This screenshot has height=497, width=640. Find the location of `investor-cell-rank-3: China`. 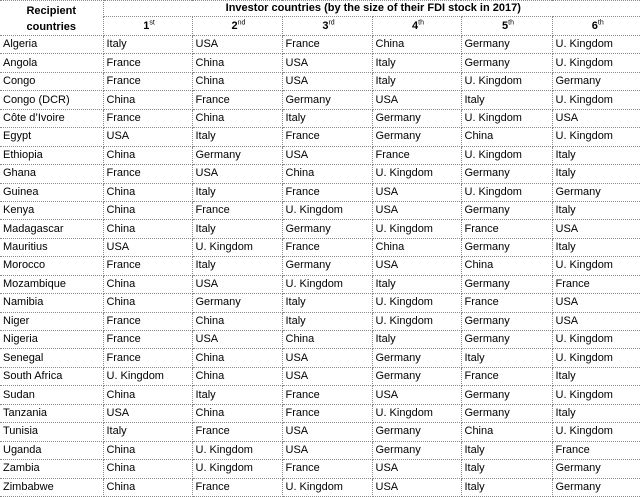

investor-cell-rank-3: China is located at coordinates (327, 174).